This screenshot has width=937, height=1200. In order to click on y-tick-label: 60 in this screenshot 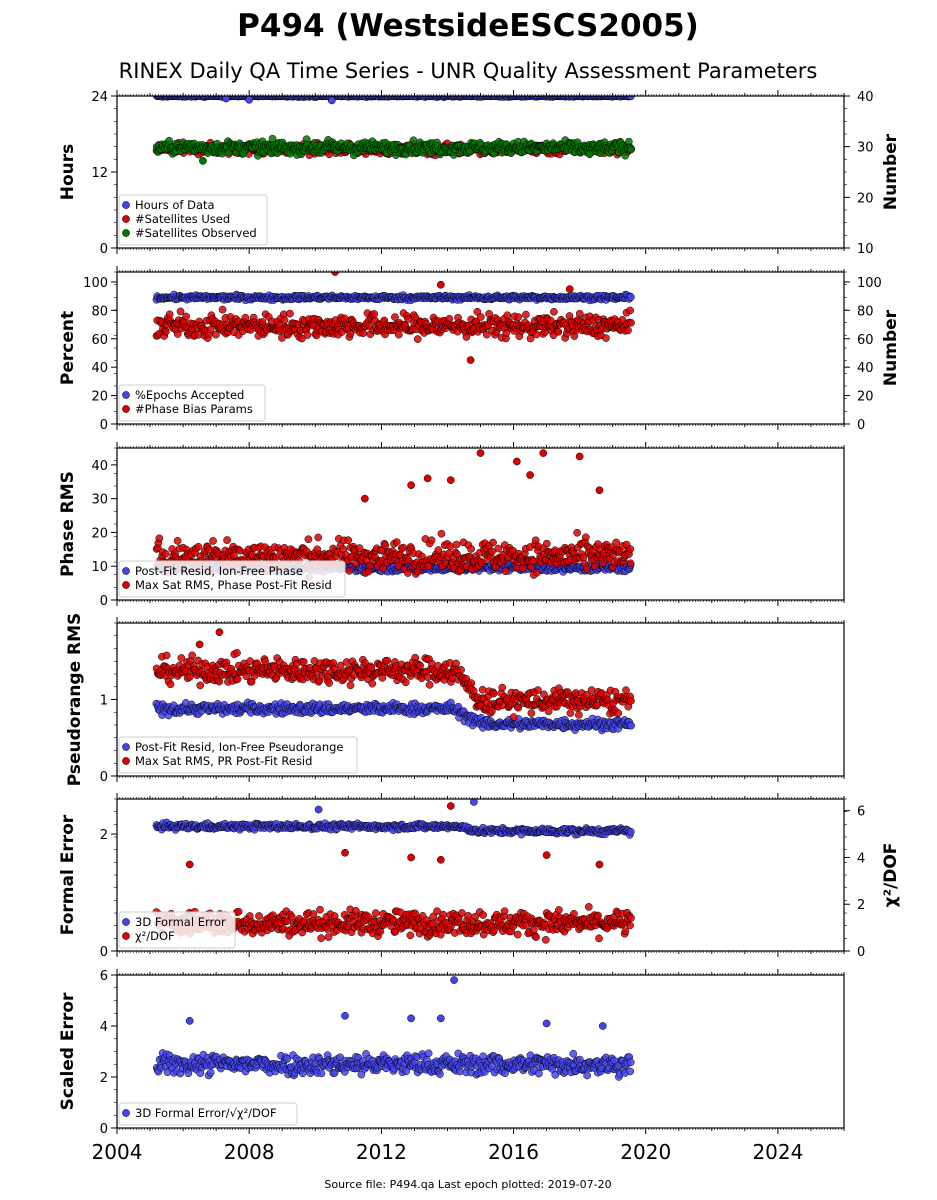, I will do `click(99, 340)`.